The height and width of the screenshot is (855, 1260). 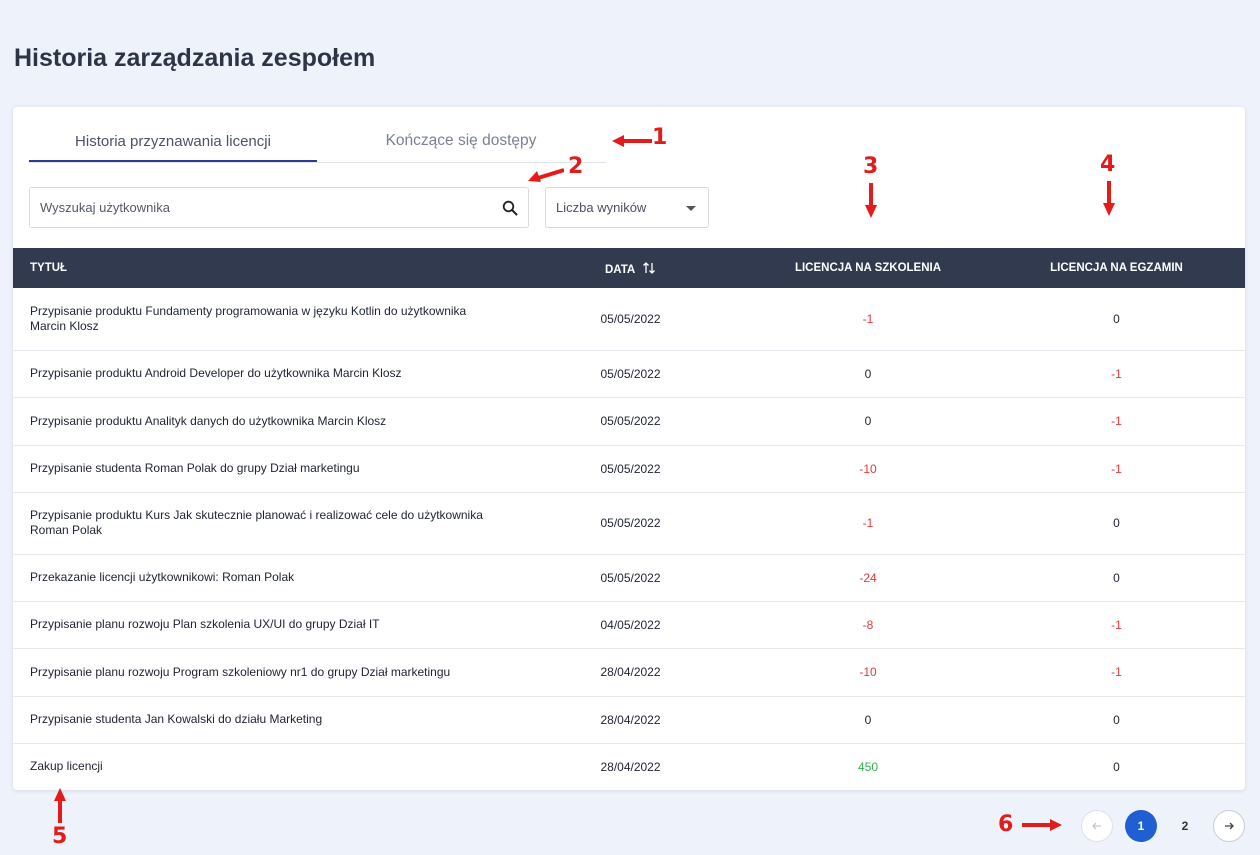 I want to click on next-page-button, so click(x=1229, y=826).